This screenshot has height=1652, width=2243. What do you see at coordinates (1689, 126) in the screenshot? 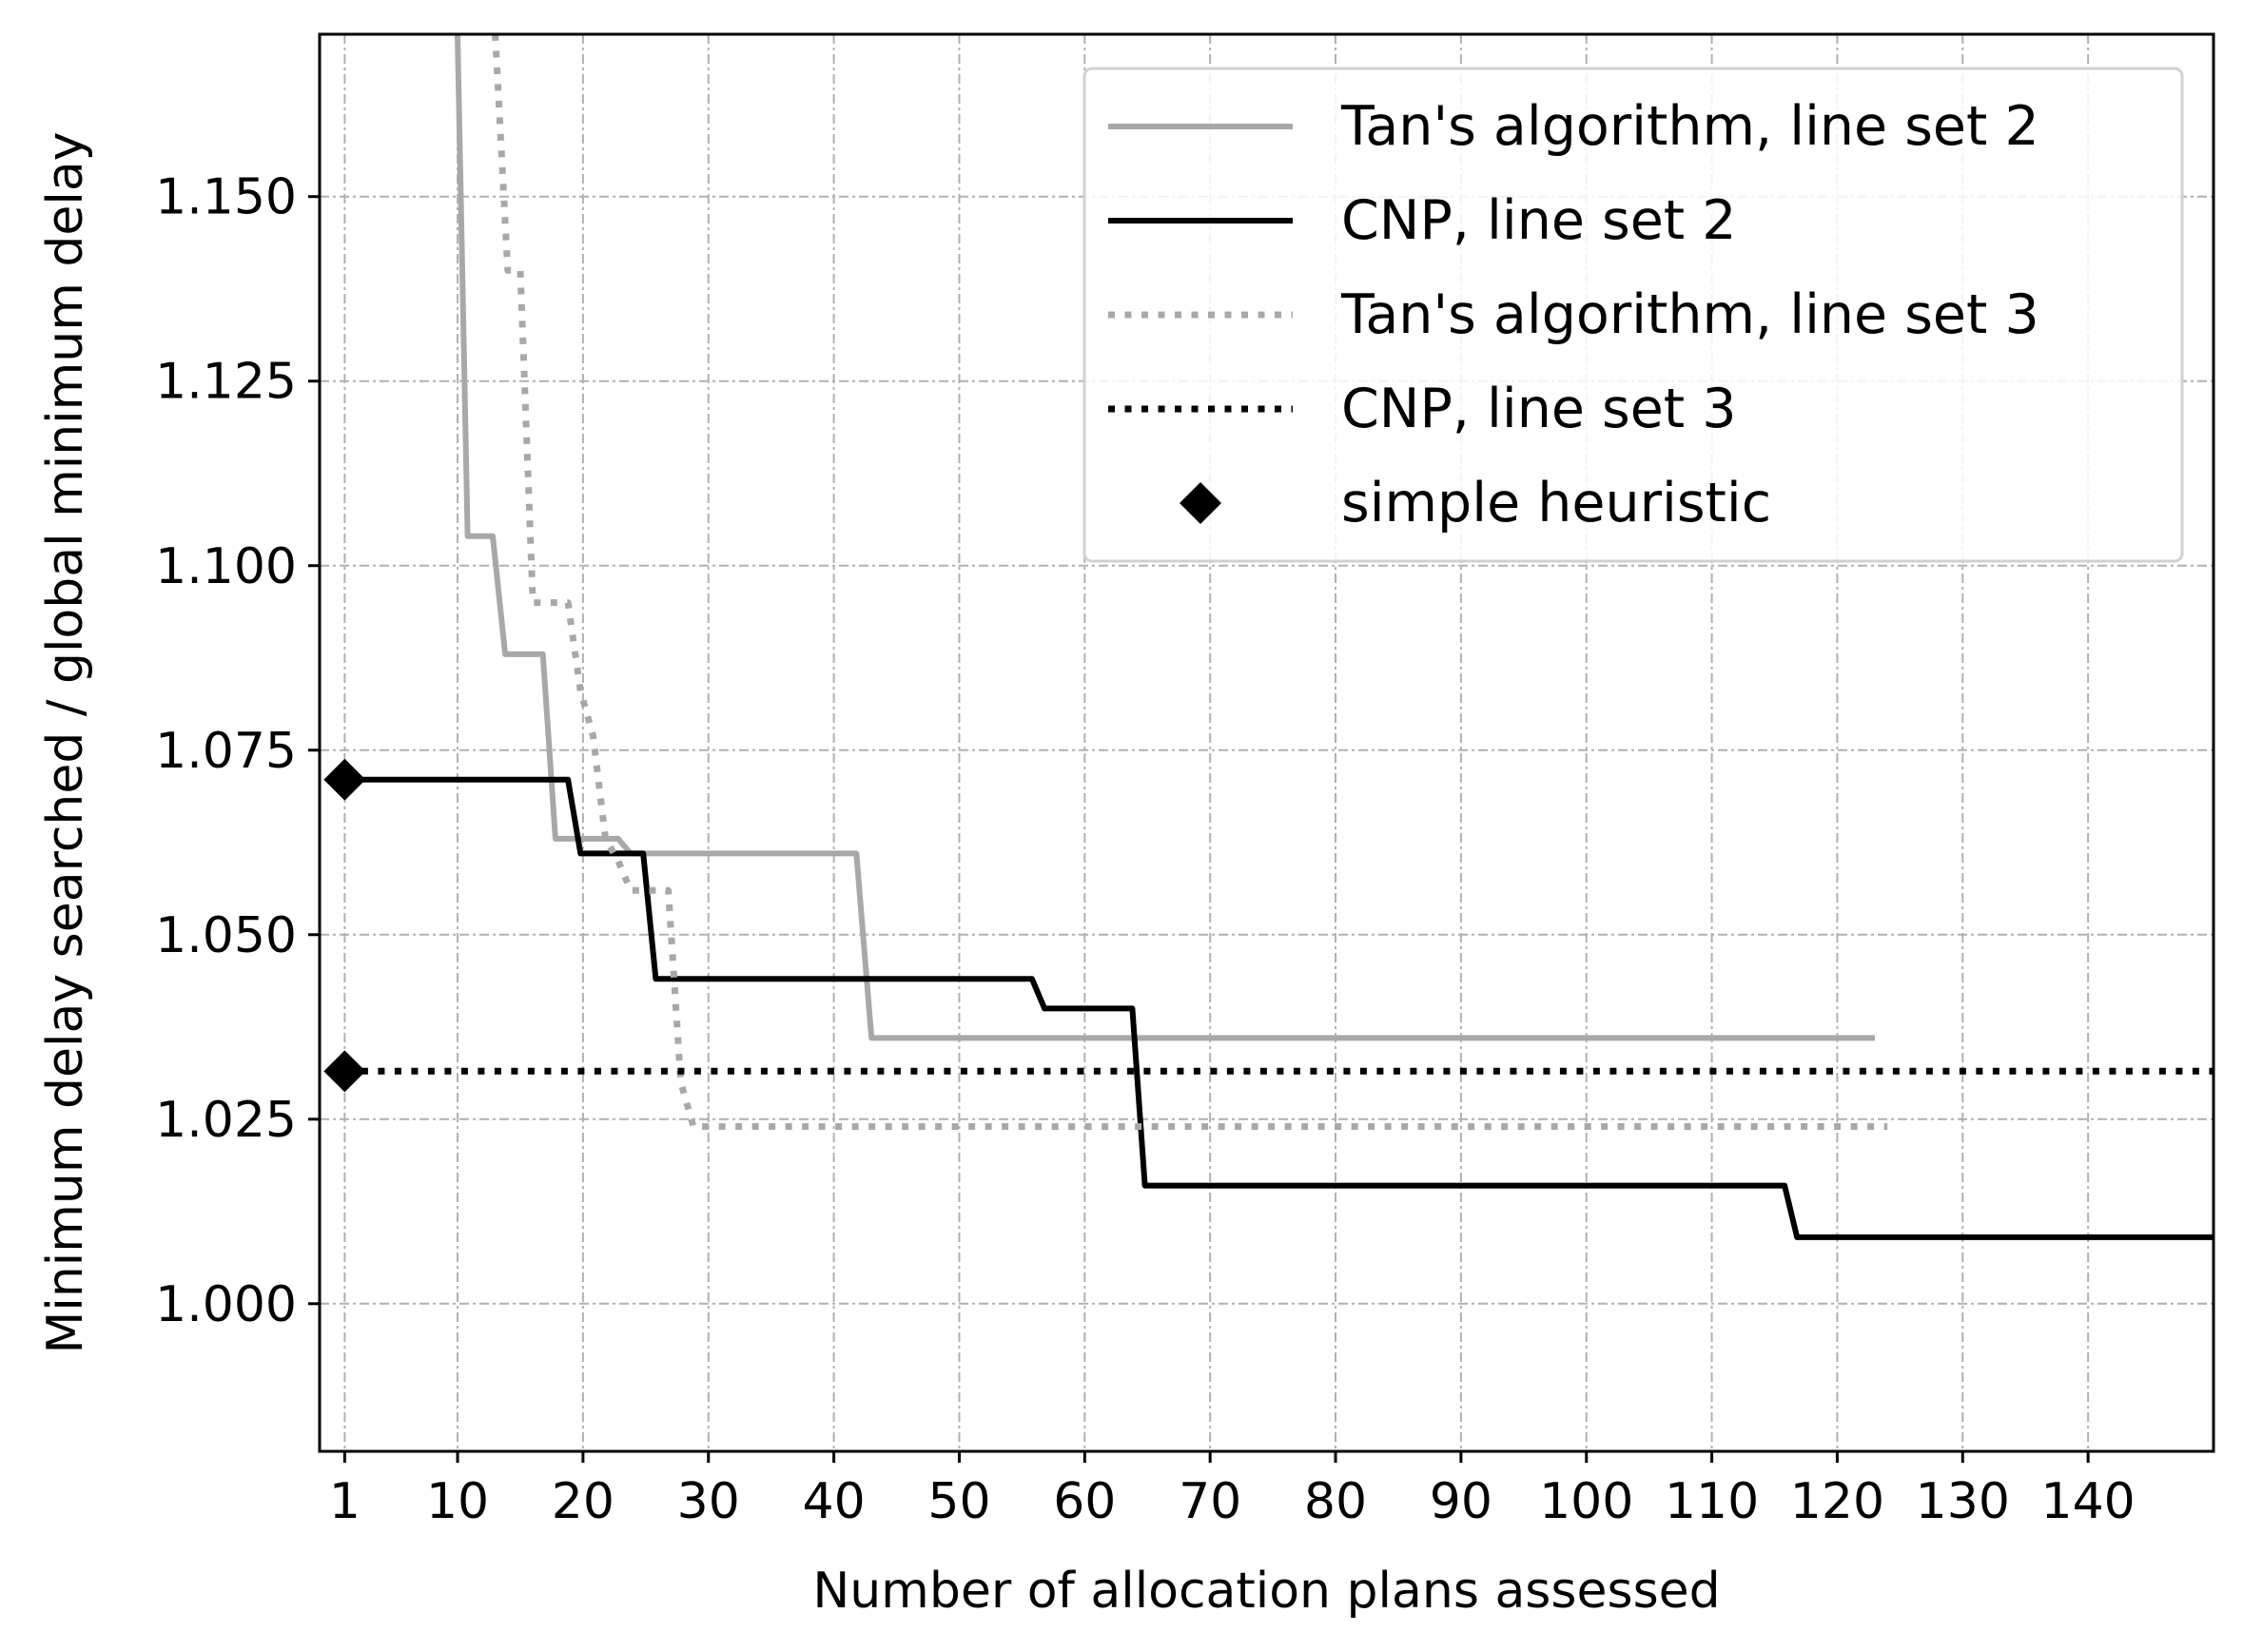
I see `legend-item-1-label: Tan's algorithm, line set 2` at bounding box center [1689, 126].